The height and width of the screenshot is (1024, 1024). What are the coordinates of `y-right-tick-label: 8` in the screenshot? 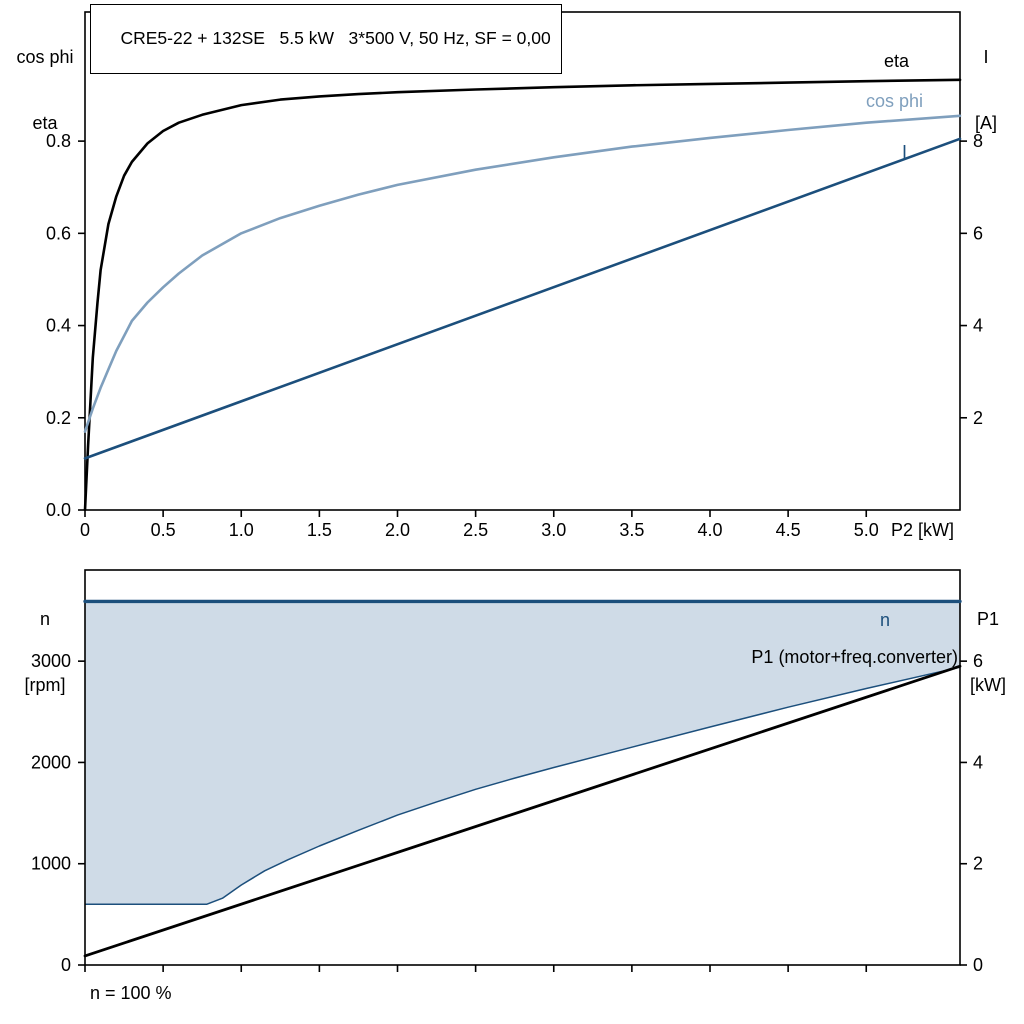 It's located at (978, 141).